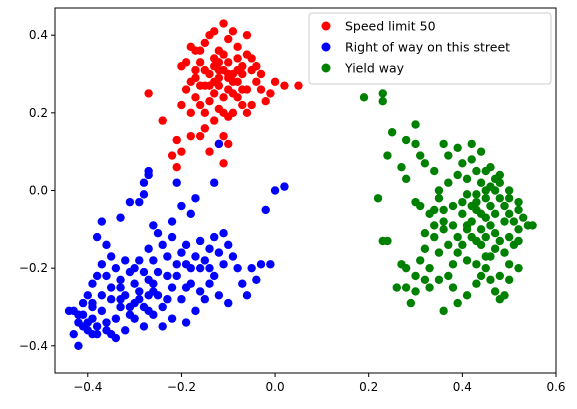  Describe the element at coordinates (33, 268) in the screenshot. I see `y-tick-label: −0.2` at that location.